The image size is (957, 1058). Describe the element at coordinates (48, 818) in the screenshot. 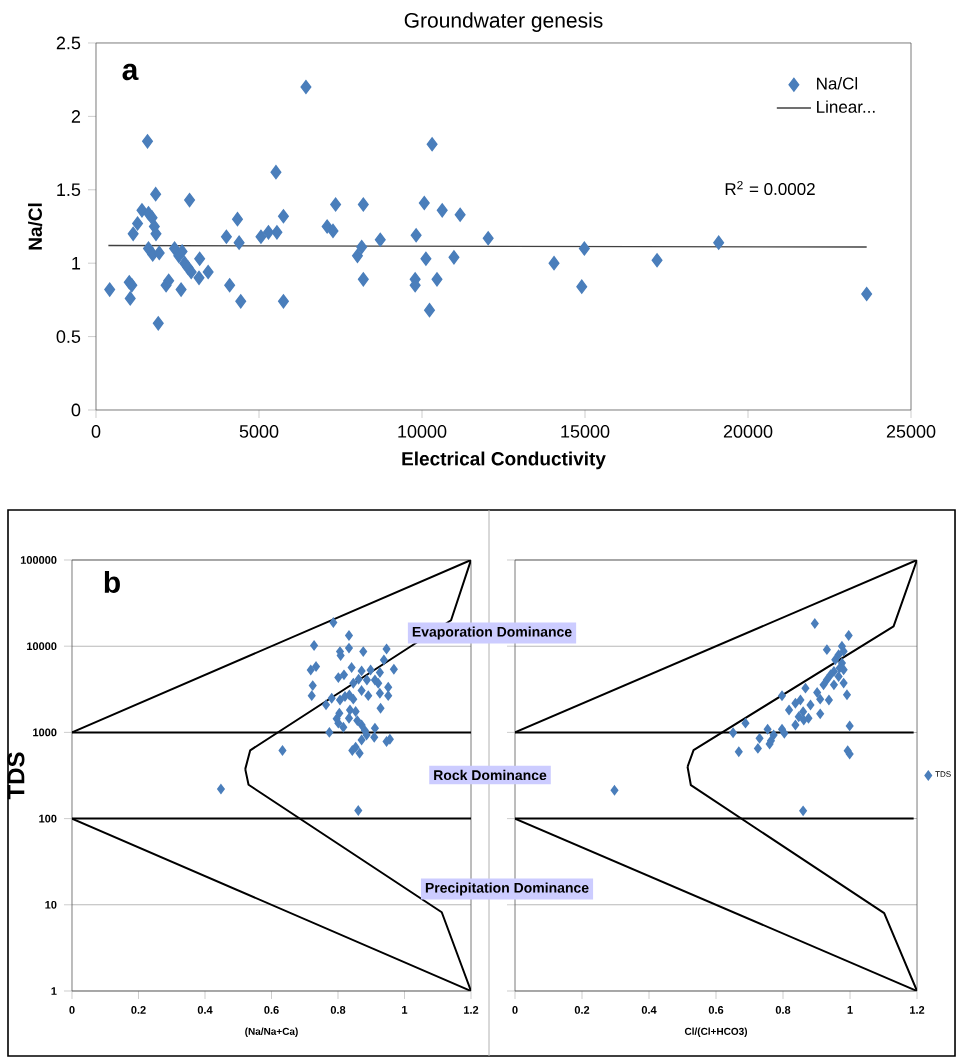

I see `y-tick-label: 100` at that location.